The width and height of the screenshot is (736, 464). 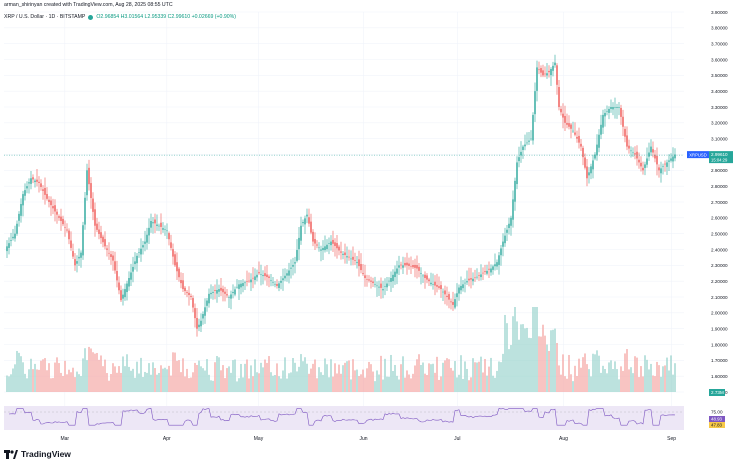 What do you see at coordinates (717, 419) in the screenshot?
I see `rsi-value-box` at bounding box center [717, 419].